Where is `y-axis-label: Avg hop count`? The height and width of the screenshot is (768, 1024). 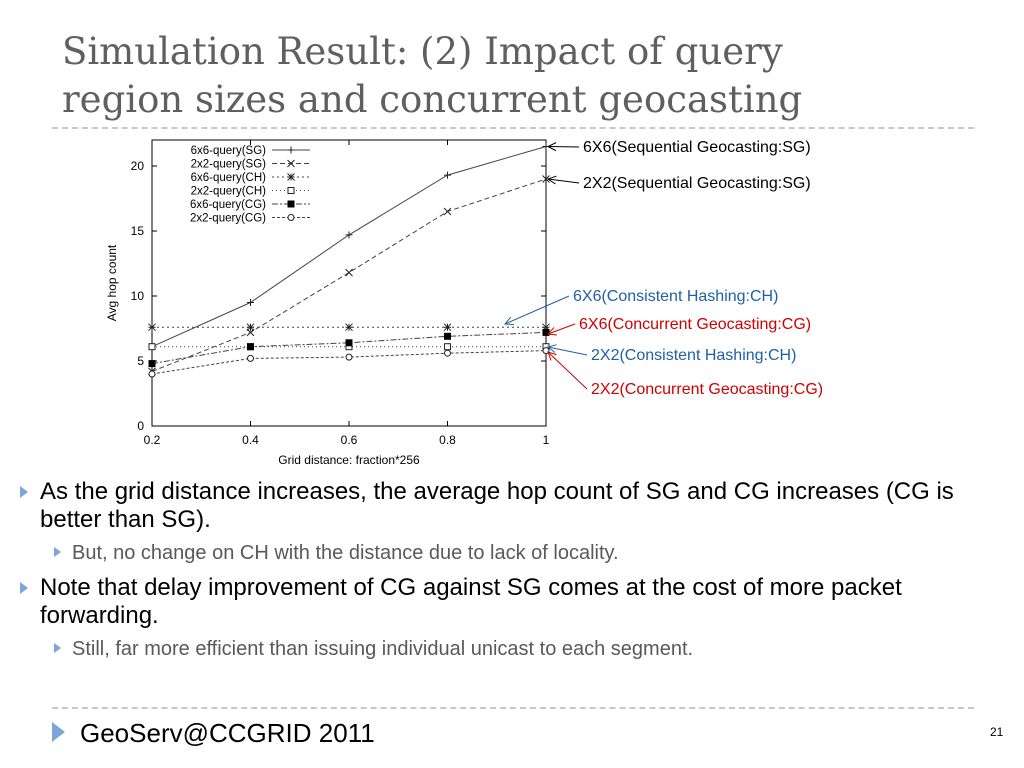 y-axis-label: Avg hop count is located at coordinates (112, 282).